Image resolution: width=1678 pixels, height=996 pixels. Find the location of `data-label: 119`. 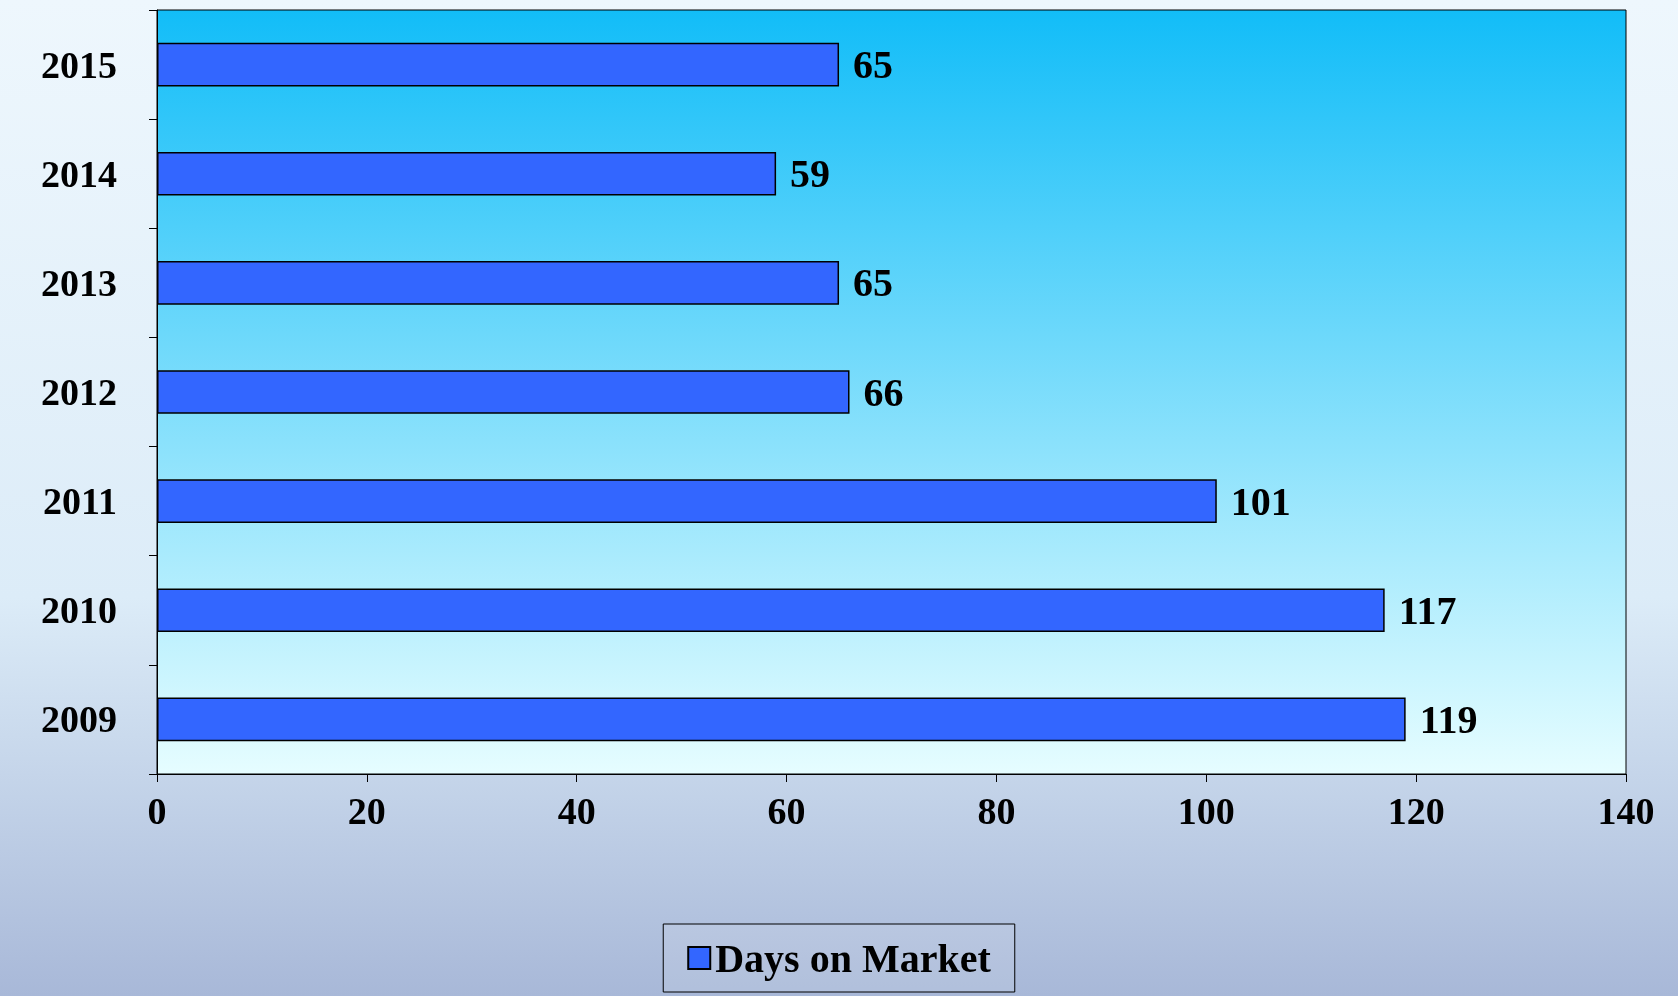

data-label: 119 is located at coordinates (1448, 719).